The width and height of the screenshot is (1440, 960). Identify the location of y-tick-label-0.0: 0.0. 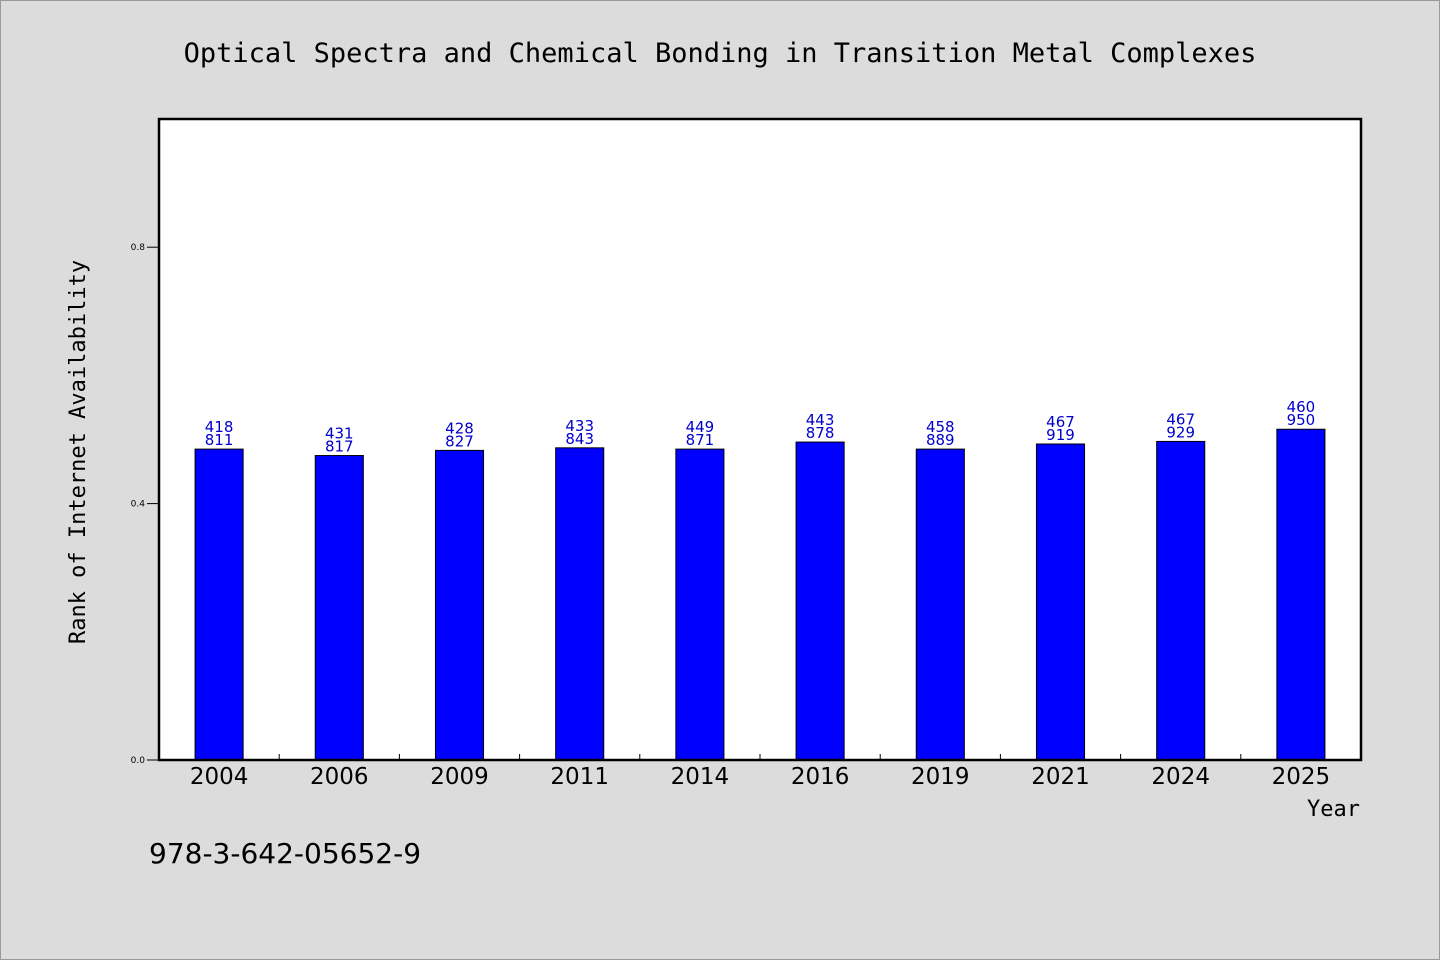
(138, 761).